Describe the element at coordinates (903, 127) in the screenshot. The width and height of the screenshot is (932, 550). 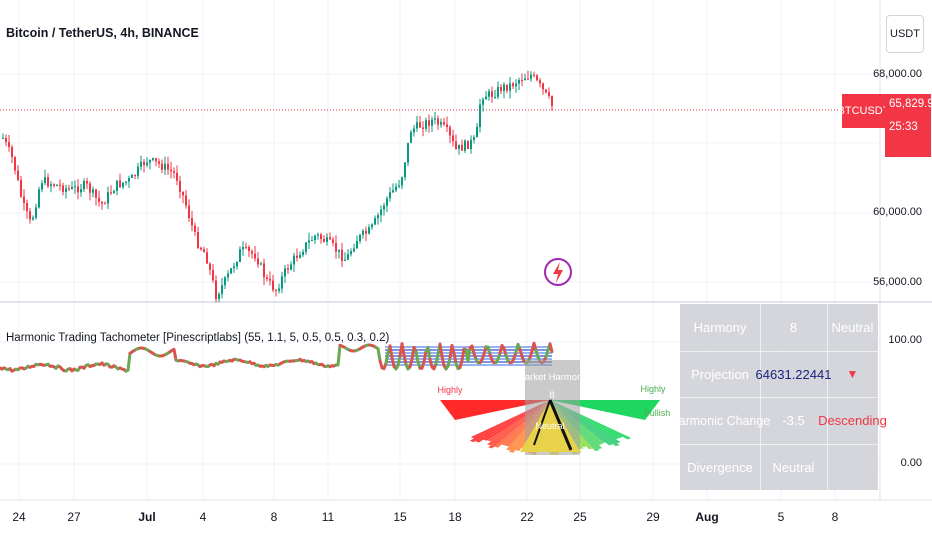
I see `bar-countdown: 25:33` at that location.